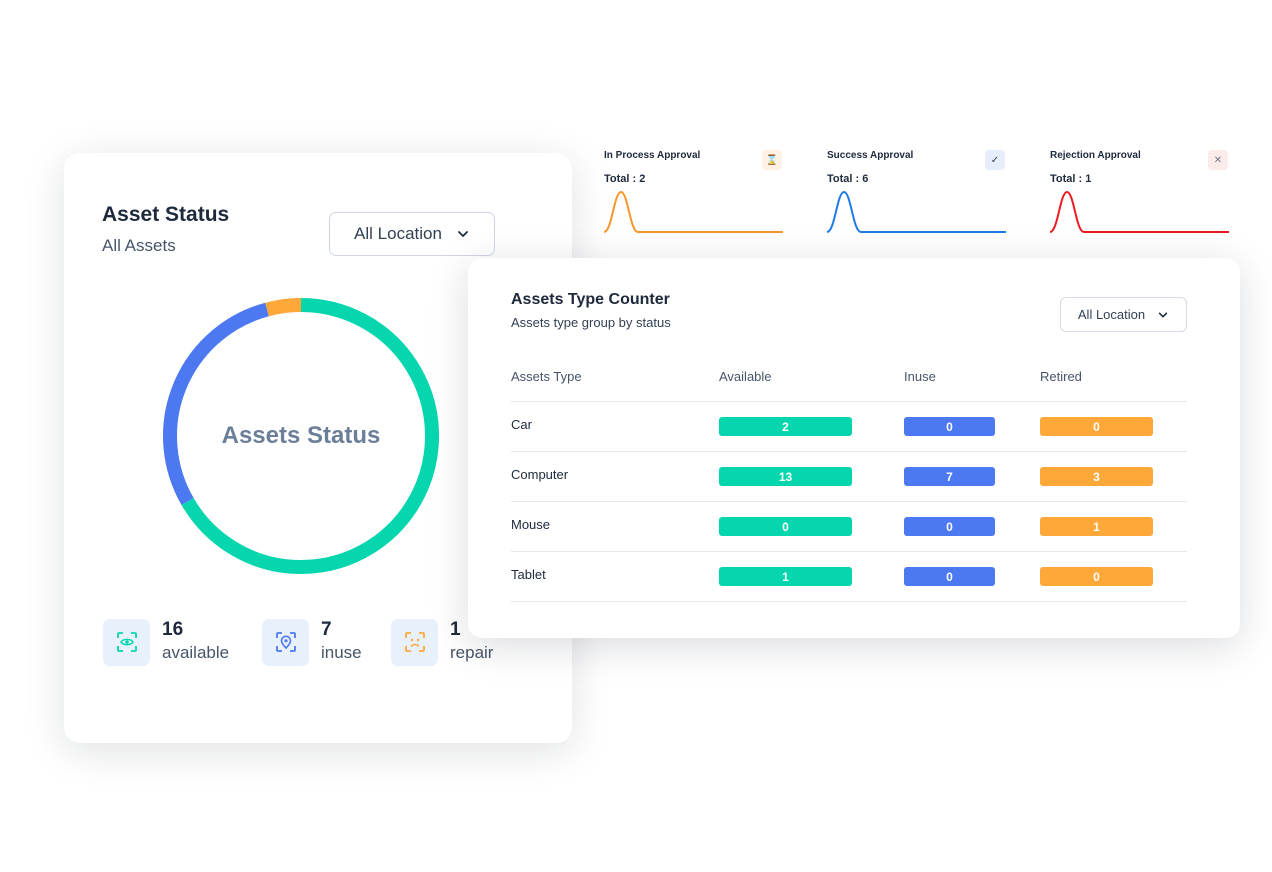 The height and width of the screenshot is (872, 1272). What do you see at coordinates (540, 474) in the screenshot?
I see `asset-type-cell: Computer` at bounding box center [540, 474].